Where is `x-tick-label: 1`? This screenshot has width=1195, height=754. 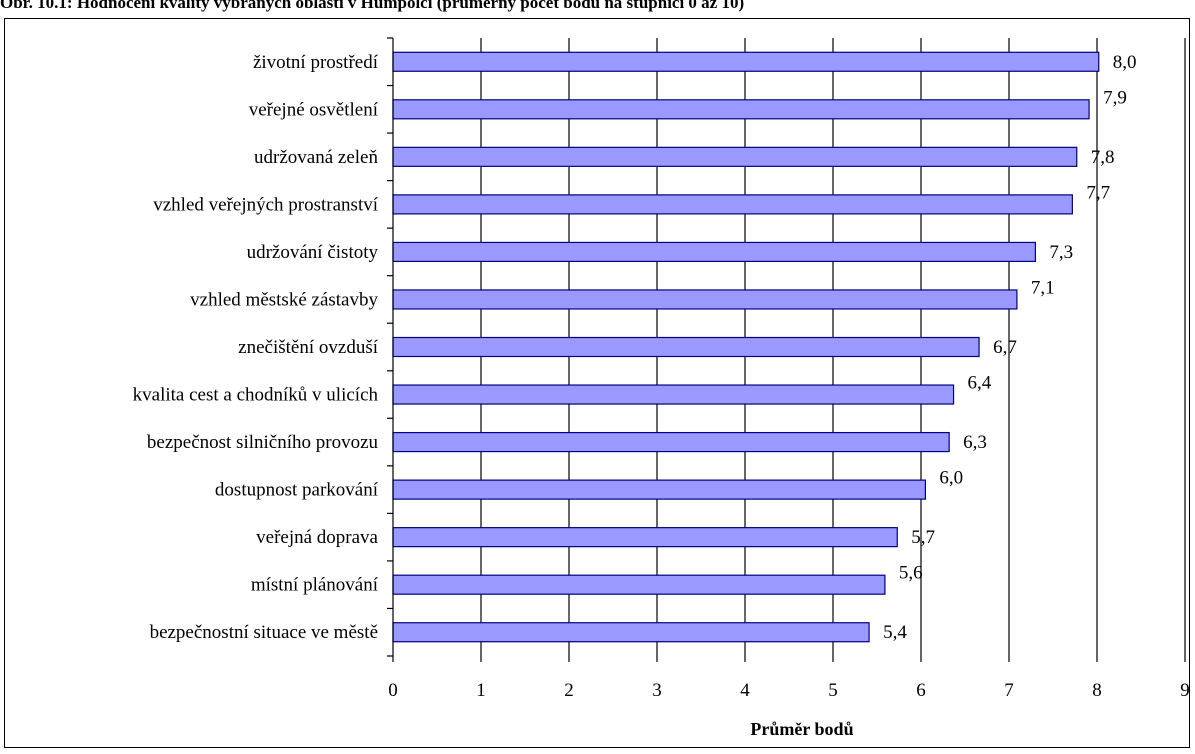
x-tick-label: 1 is located at coordinates (481, 690).